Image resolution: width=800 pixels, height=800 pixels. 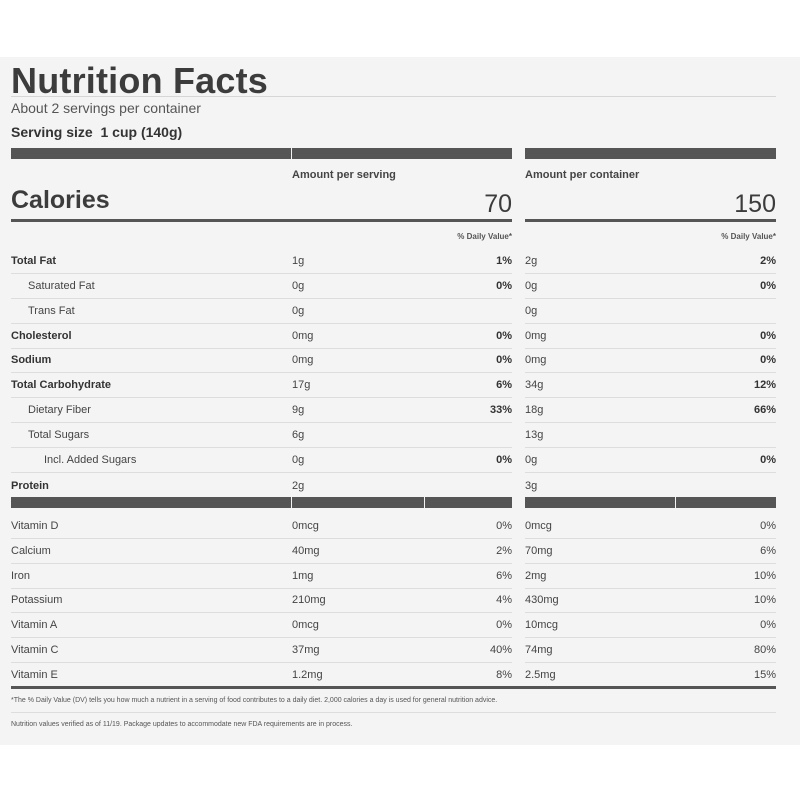 What do you see at coordinates (764, 385) in the screenshot?
I see `container-daily-value: 12%` at bounding box center [764, 385].